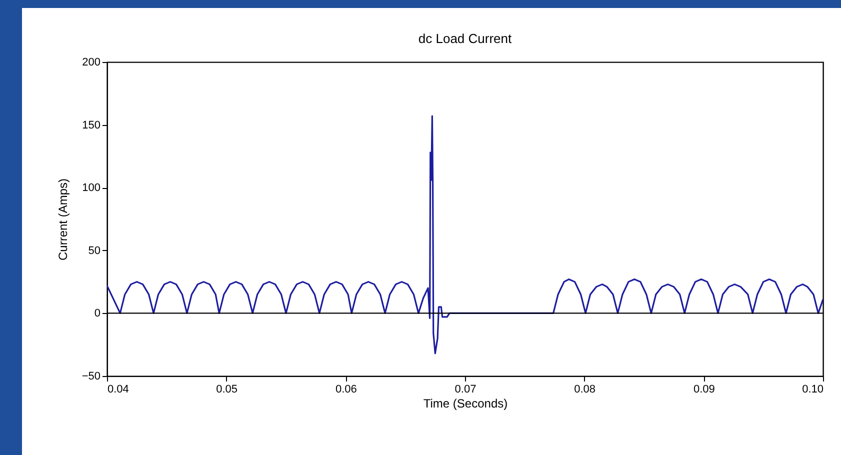  I want to click on y-tick-label: 50, so click(94, 250).